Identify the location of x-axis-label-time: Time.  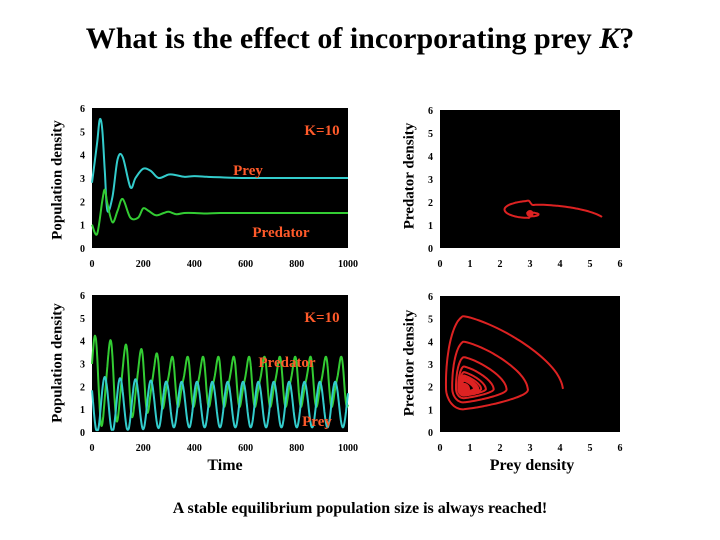
(225, 465).